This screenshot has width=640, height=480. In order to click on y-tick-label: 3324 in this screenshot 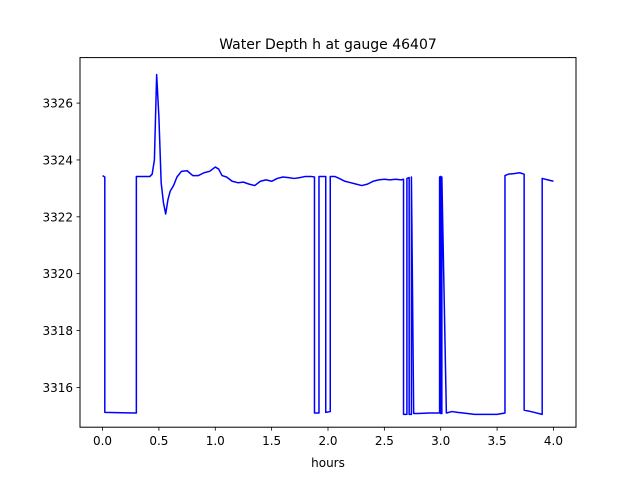, I will do `click(57, 160)`.